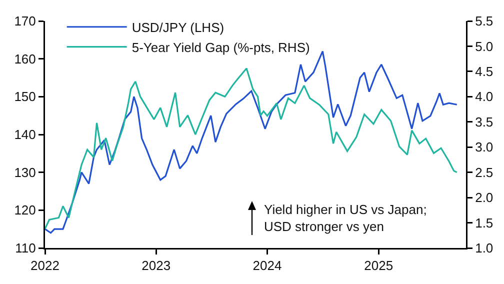 This screenshot has height=284, width=504. What do you see at coordinates (484, 198) in the screenshot?
I see `y2-tick-label: 2.0` at bounding box center [484, 198].